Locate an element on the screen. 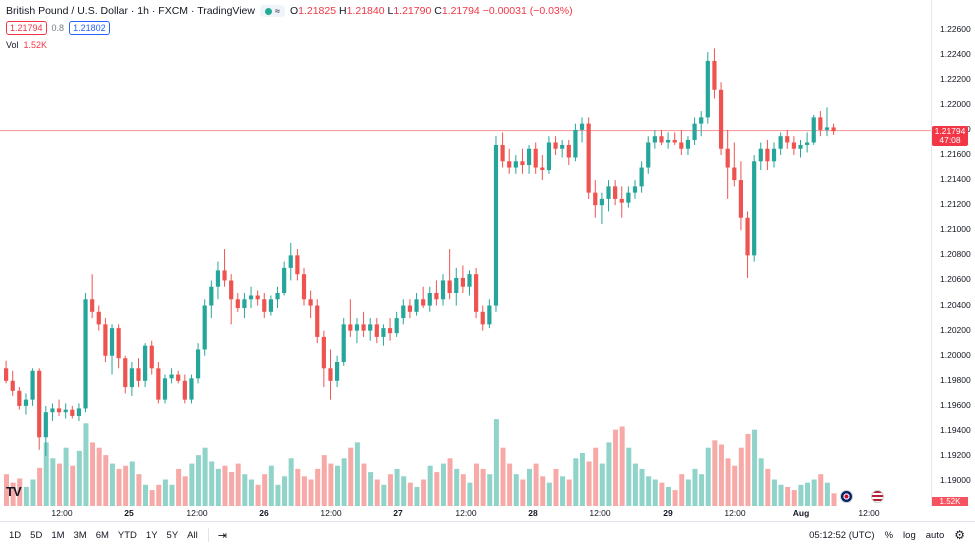  time-tick-label: 25 is located at coordinates (129, 513).